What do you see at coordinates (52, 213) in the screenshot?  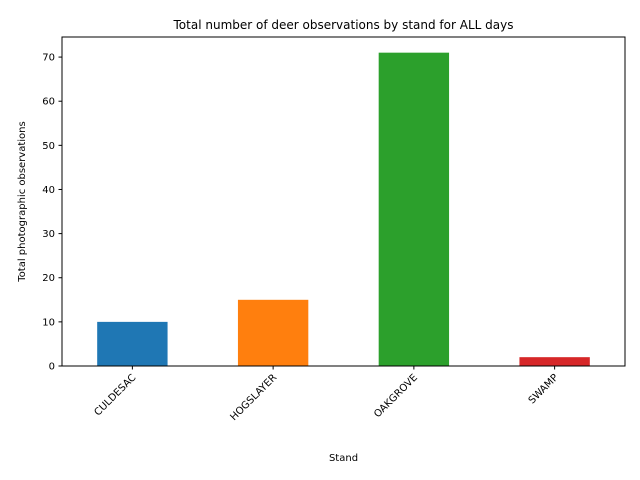 I see `y-axis-ticks: 0 10 20 30 40 50 60 70` at bounding box center [52, 213].